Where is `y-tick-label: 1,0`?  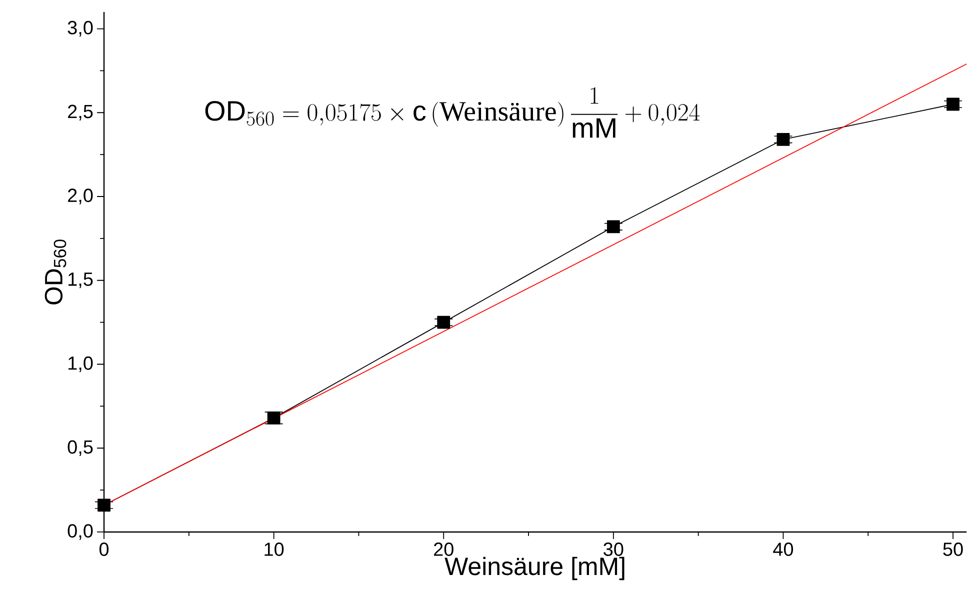
y-tick-label: 1,0 is located at coordinates (80, 364).